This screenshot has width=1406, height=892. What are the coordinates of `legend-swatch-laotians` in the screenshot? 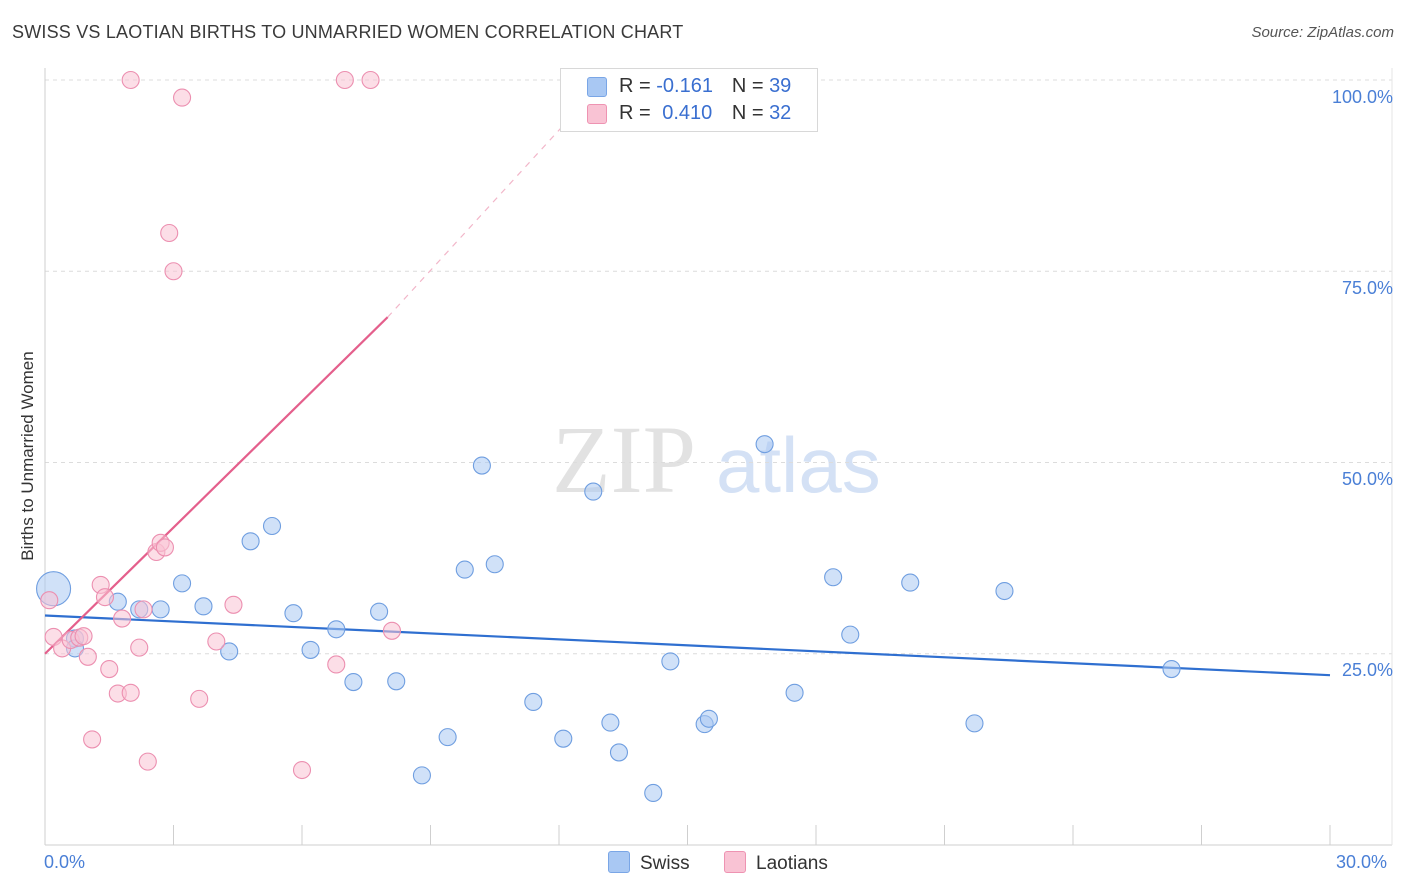 It's located at (597, 114).